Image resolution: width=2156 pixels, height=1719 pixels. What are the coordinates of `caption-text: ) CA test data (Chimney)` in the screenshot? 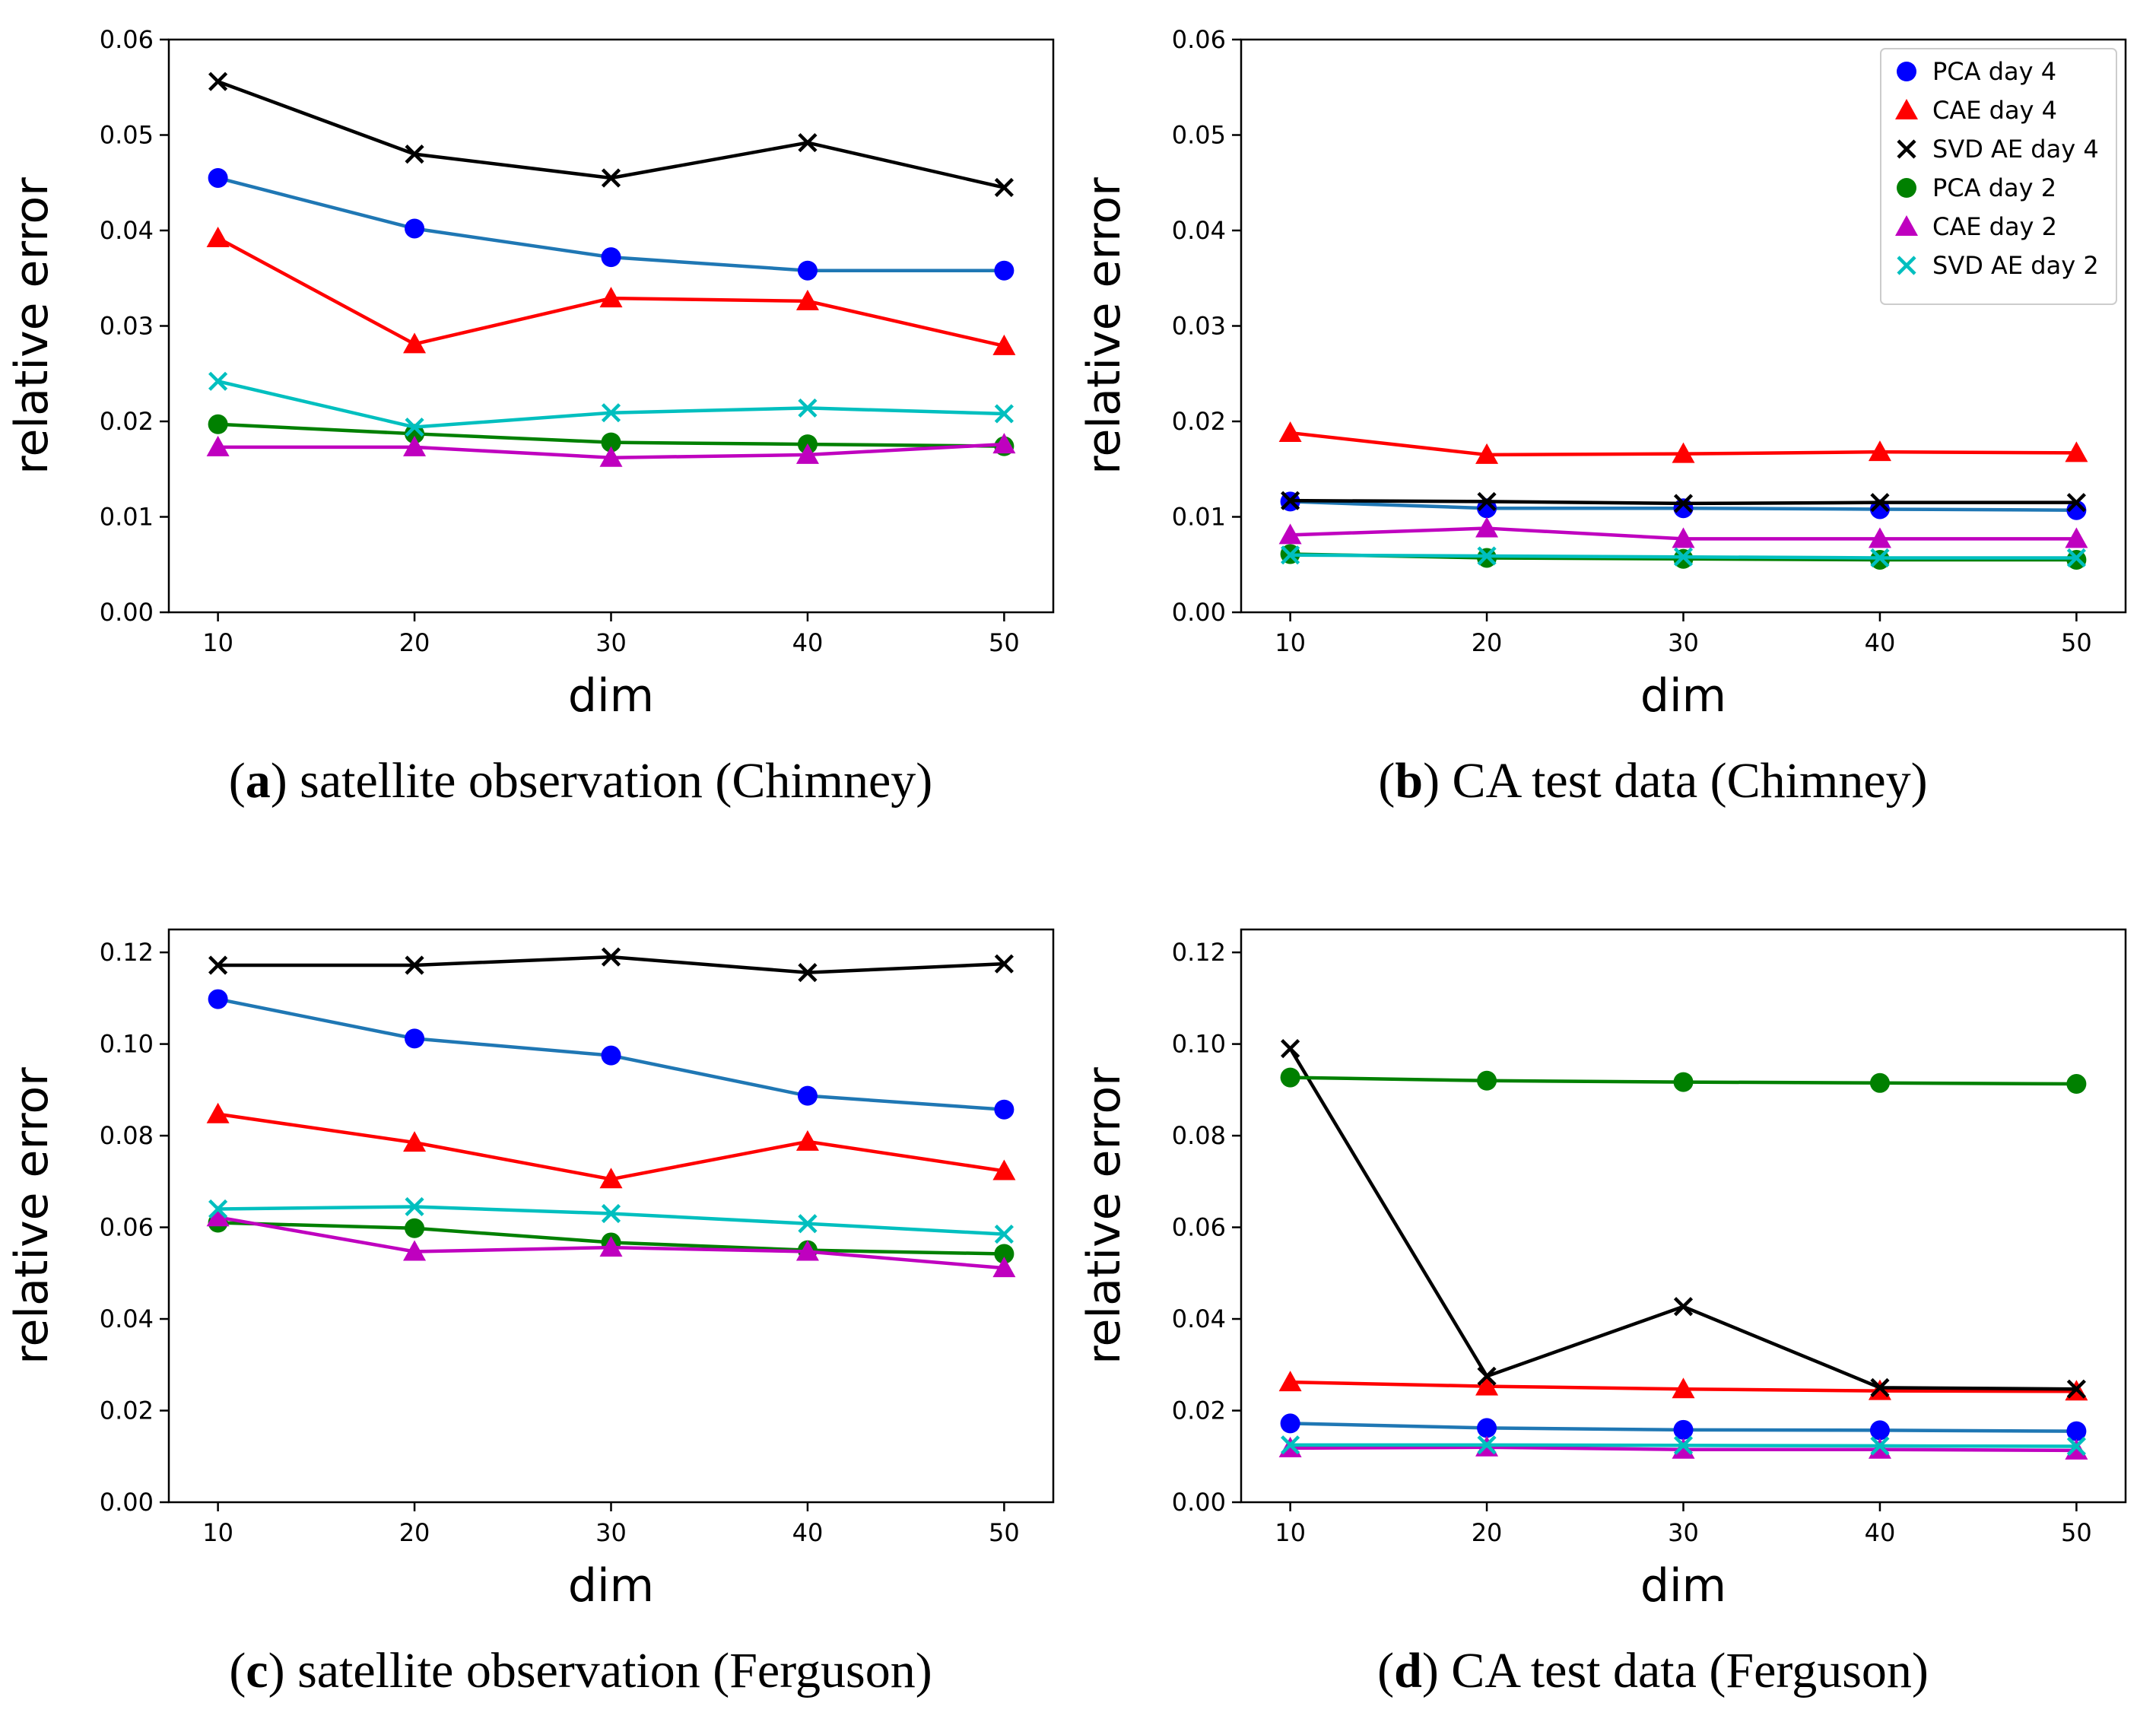 It's located at (1675, 781).